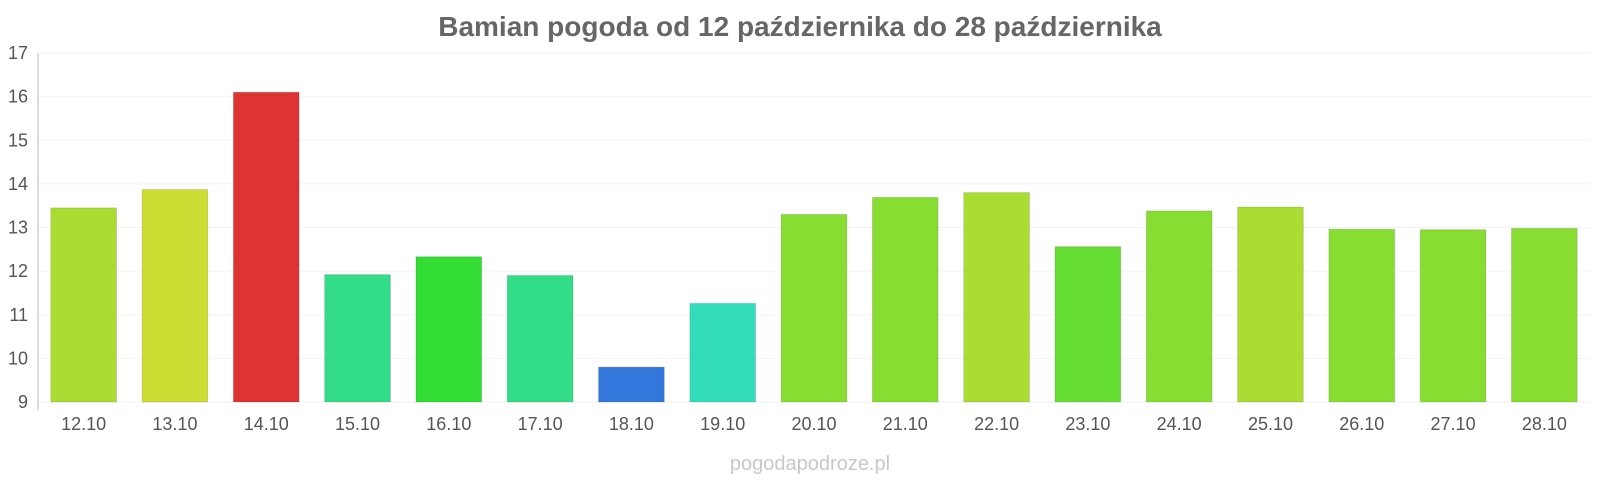  I want to click on y-tick-label: 10, so click(18, 358).